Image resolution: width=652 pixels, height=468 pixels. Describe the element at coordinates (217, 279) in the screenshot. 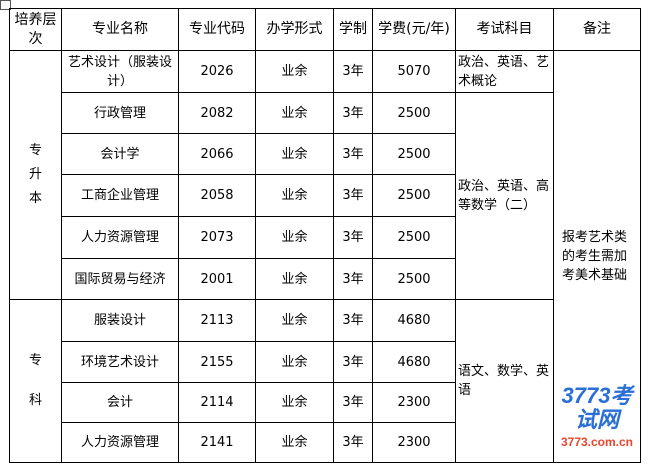

I see `code-cell: 2001` at that location.